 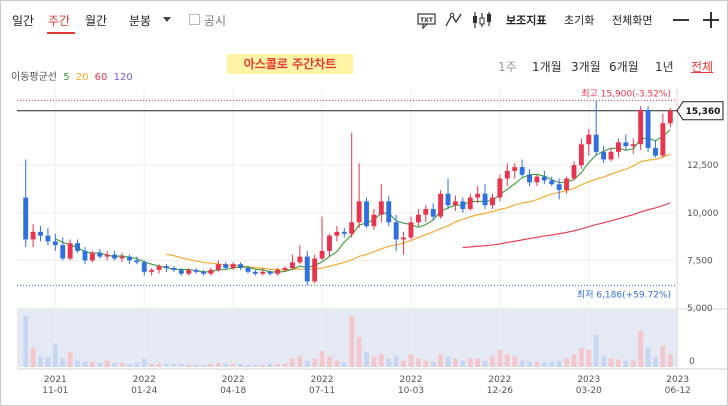 What do you see at coordinates (681, 20) in the screenshot?
I see `zoom-out-icon` at bounding box center [681, 20].